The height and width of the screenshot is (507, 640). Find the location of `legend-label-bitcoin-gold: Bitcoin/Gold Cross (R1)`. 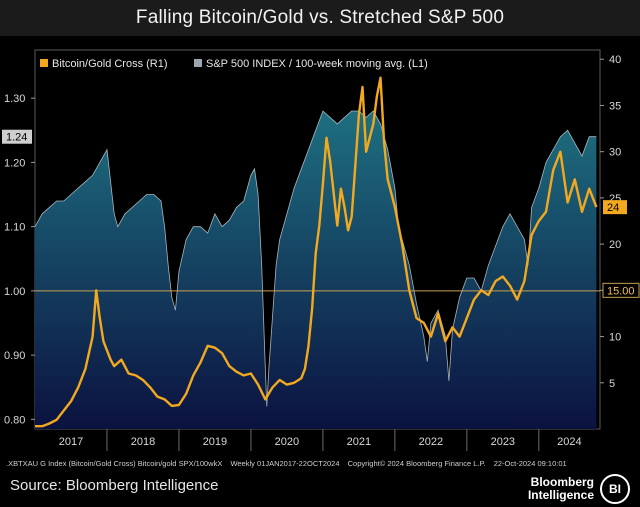

legend-label-bitcoin-gold: Bitcoin/Gold Cross (R1) is located at coordinates (110, 64).